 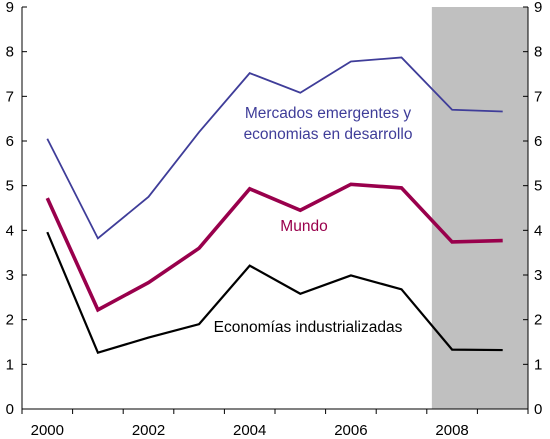 I want to click on x-tick-label: 2006, so click(x=350, y=430).